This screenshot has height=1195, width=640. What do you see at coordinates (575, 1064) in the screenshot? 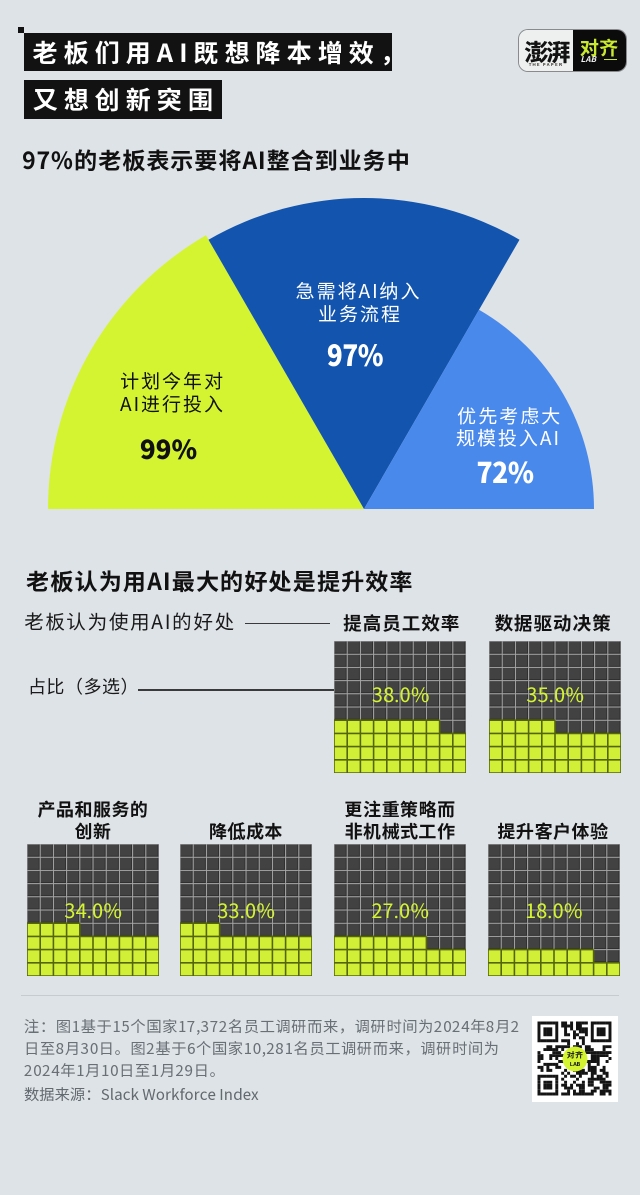
I see `svg-text: LAB` at bounding box center [575, 1064].